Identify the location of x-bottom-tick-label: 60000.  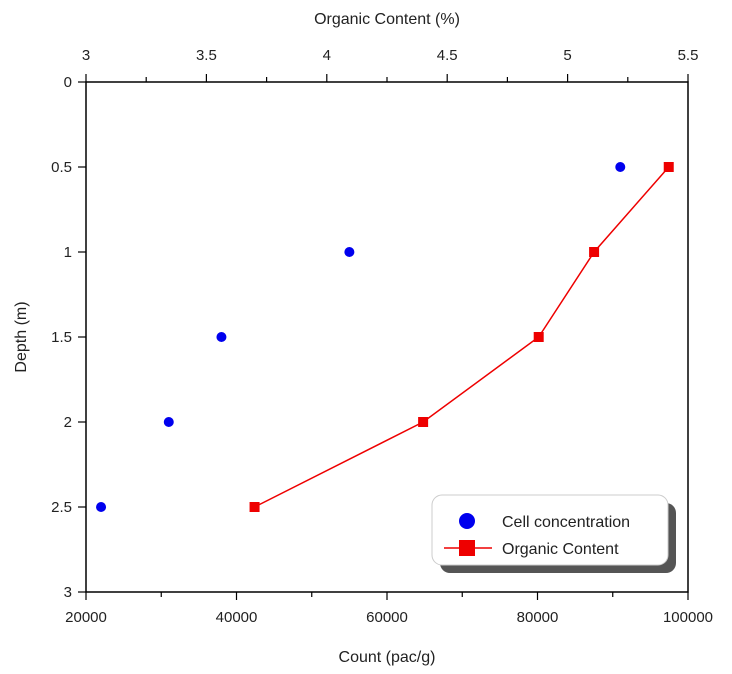
(387, 617).